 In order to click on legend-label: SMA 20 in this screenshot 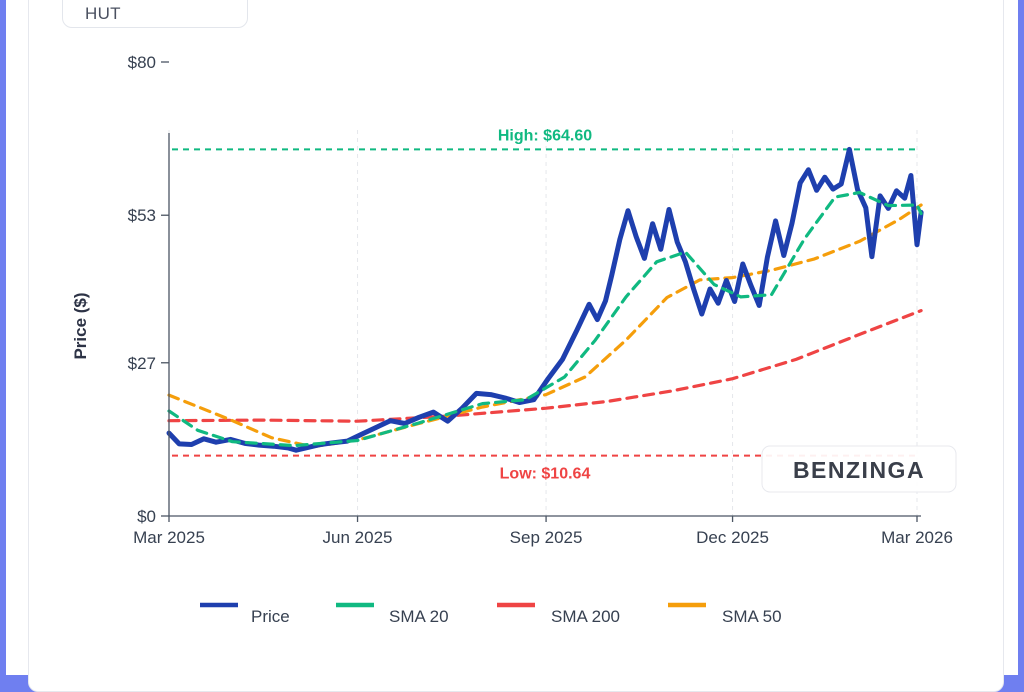, I will do `click(419, 616)`.